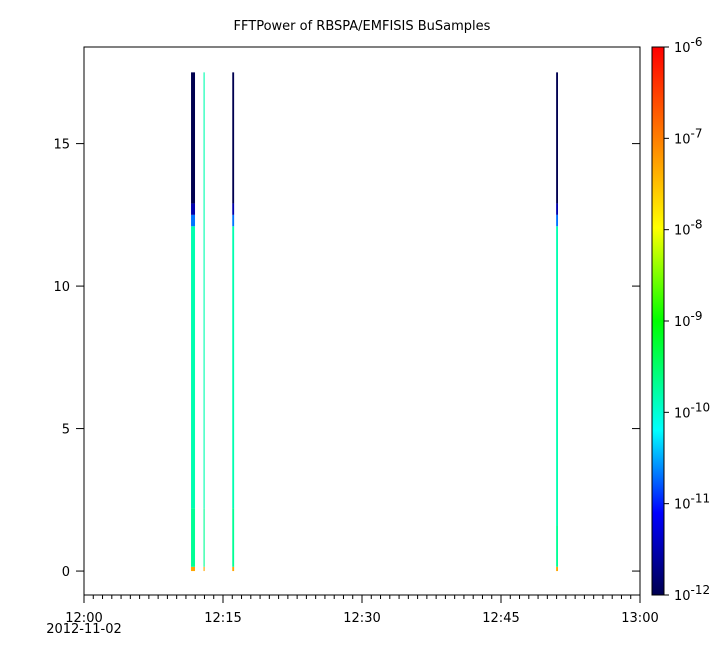  I want to click on y-tick-label: 0, so click(66, 572).